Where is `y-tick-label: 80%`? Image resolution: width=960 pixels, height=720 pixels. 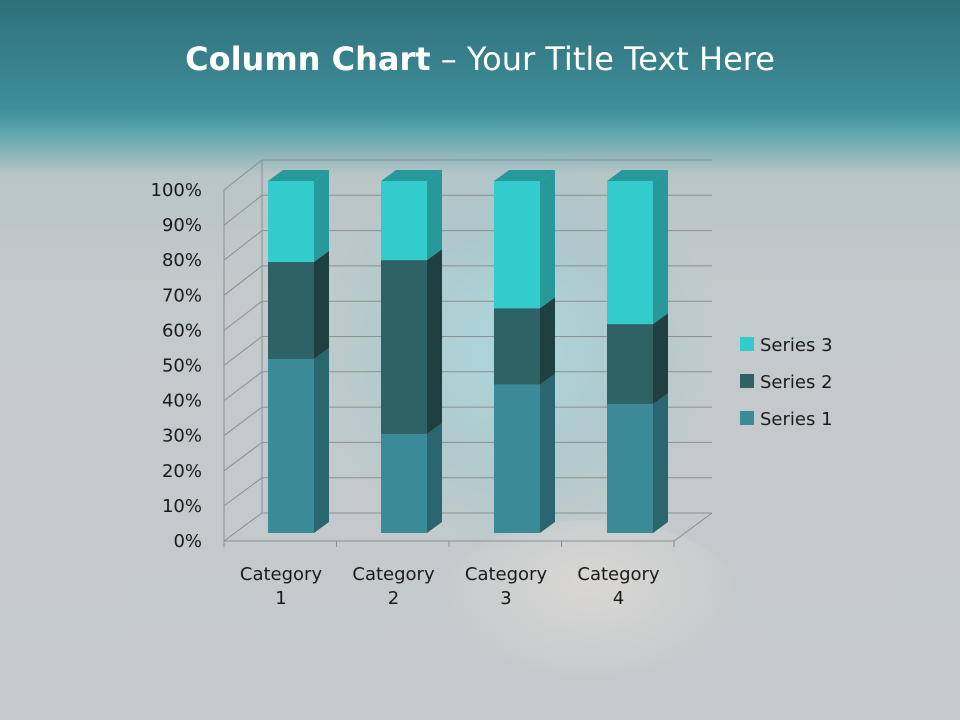
y-tick-label: 80% is located at coordinates (182, 260).